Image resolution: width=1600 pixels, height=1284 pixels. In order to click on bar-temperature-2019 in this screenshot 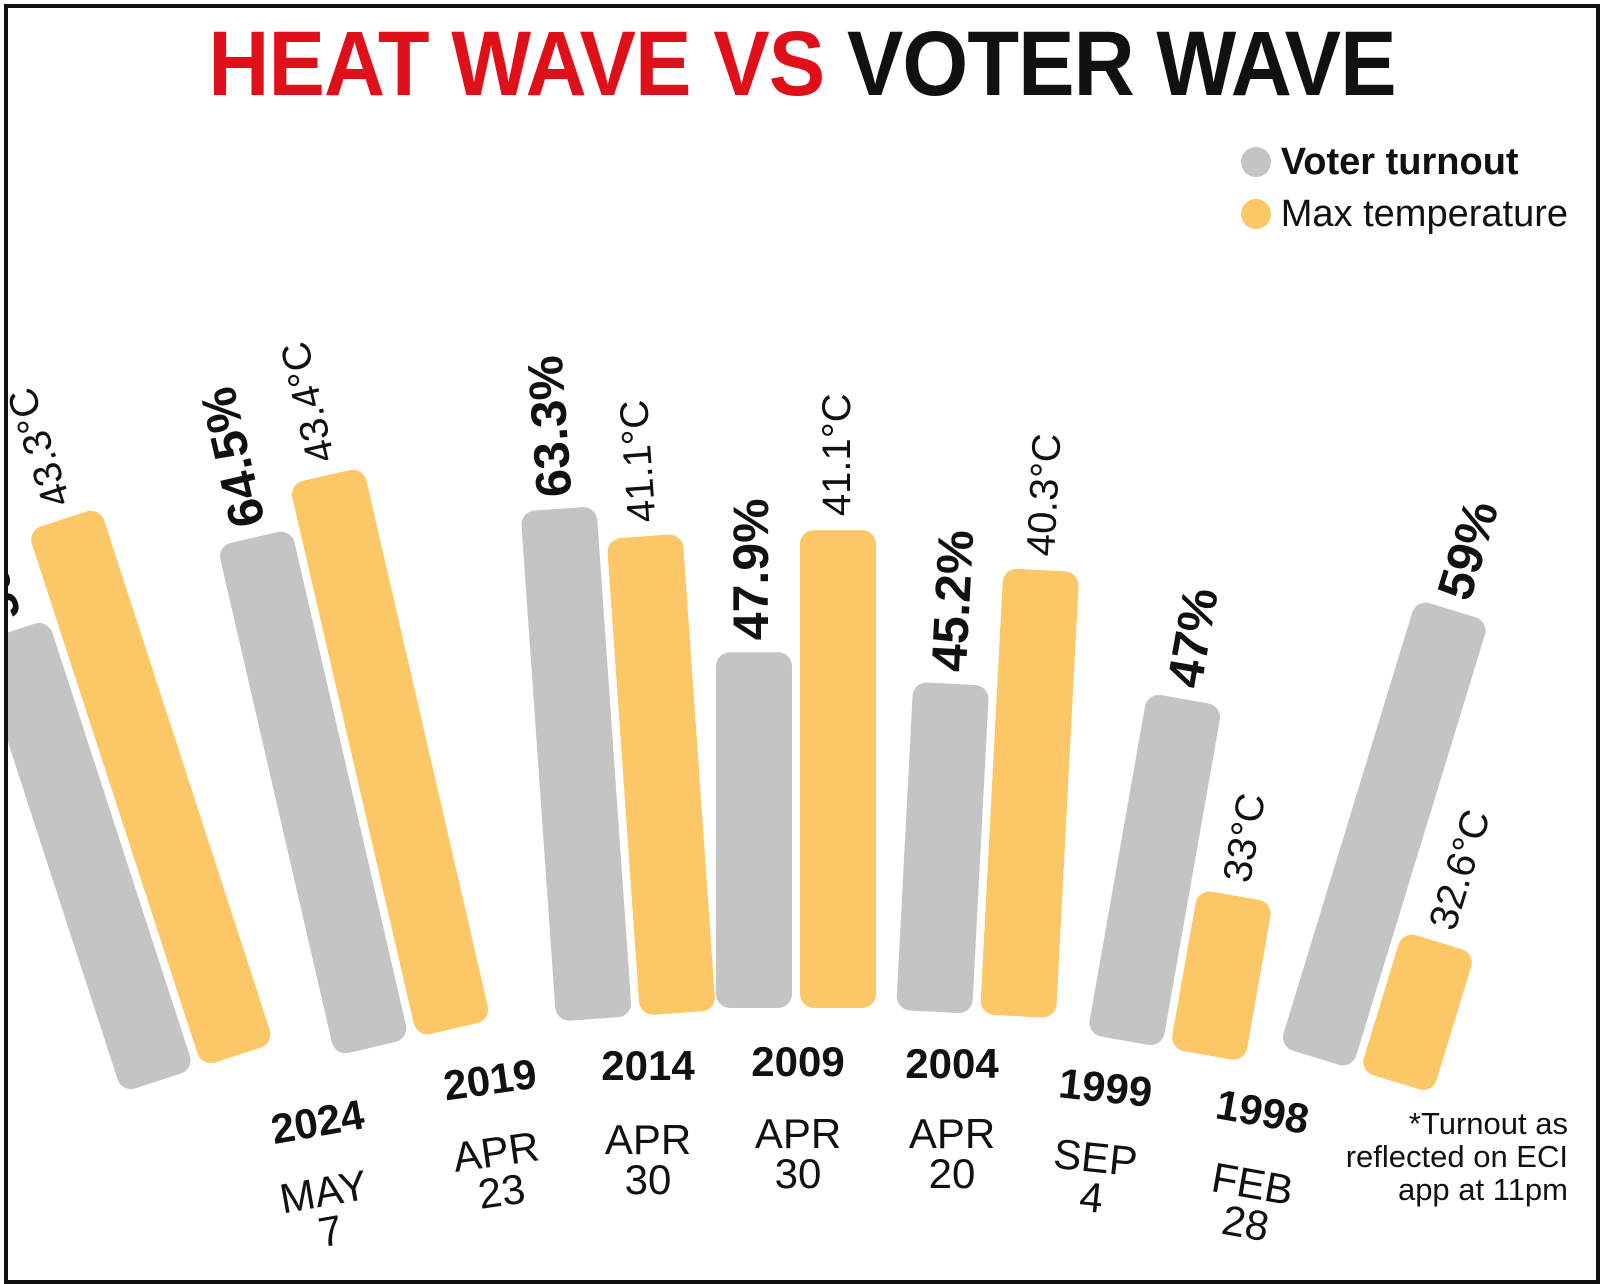, I will do `click(390, 752)`.